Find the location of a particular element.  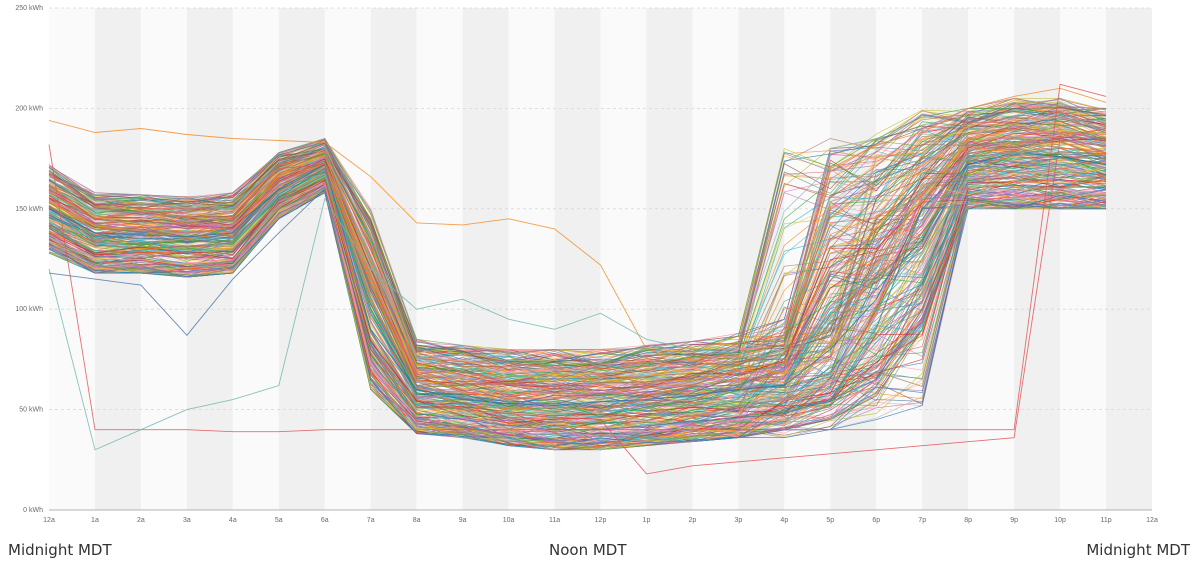

x-tick-label: 6a is located at coordinates (325, 520).